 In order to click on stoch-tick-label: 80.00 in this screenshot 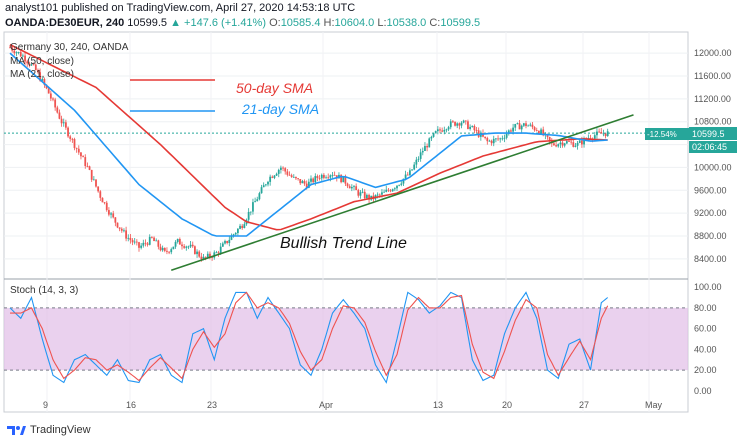, I will do `click(705, 308)`.